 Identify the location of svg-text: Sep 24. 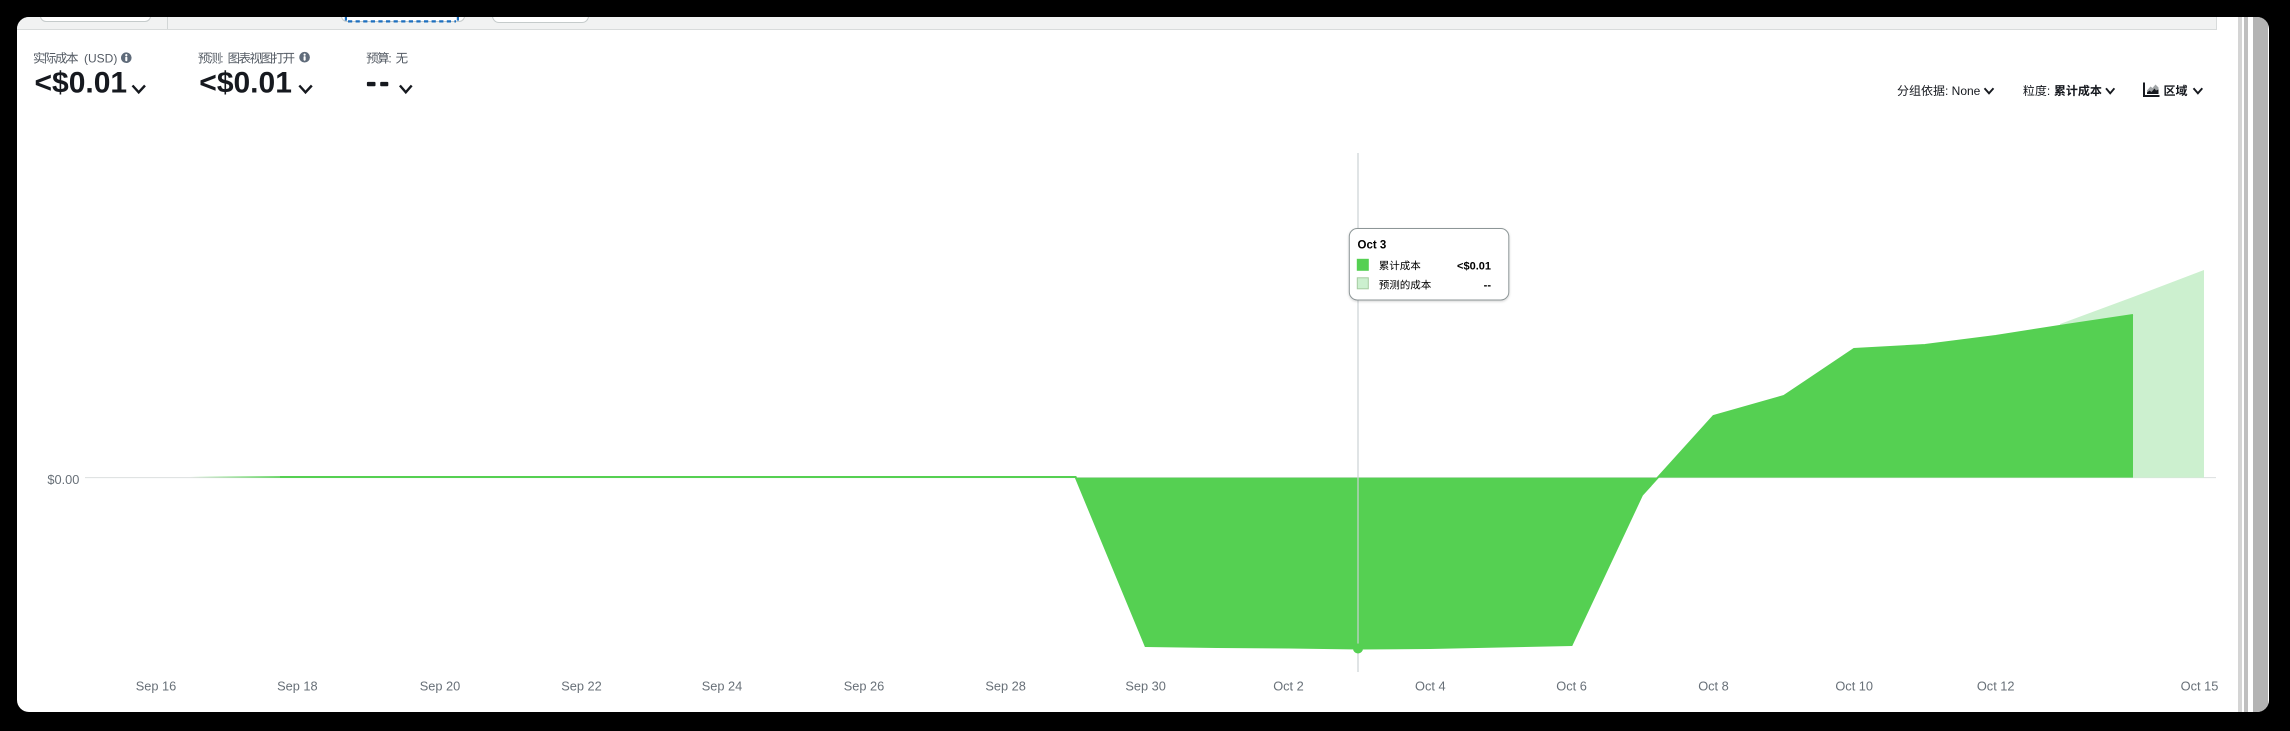
(722, 686).